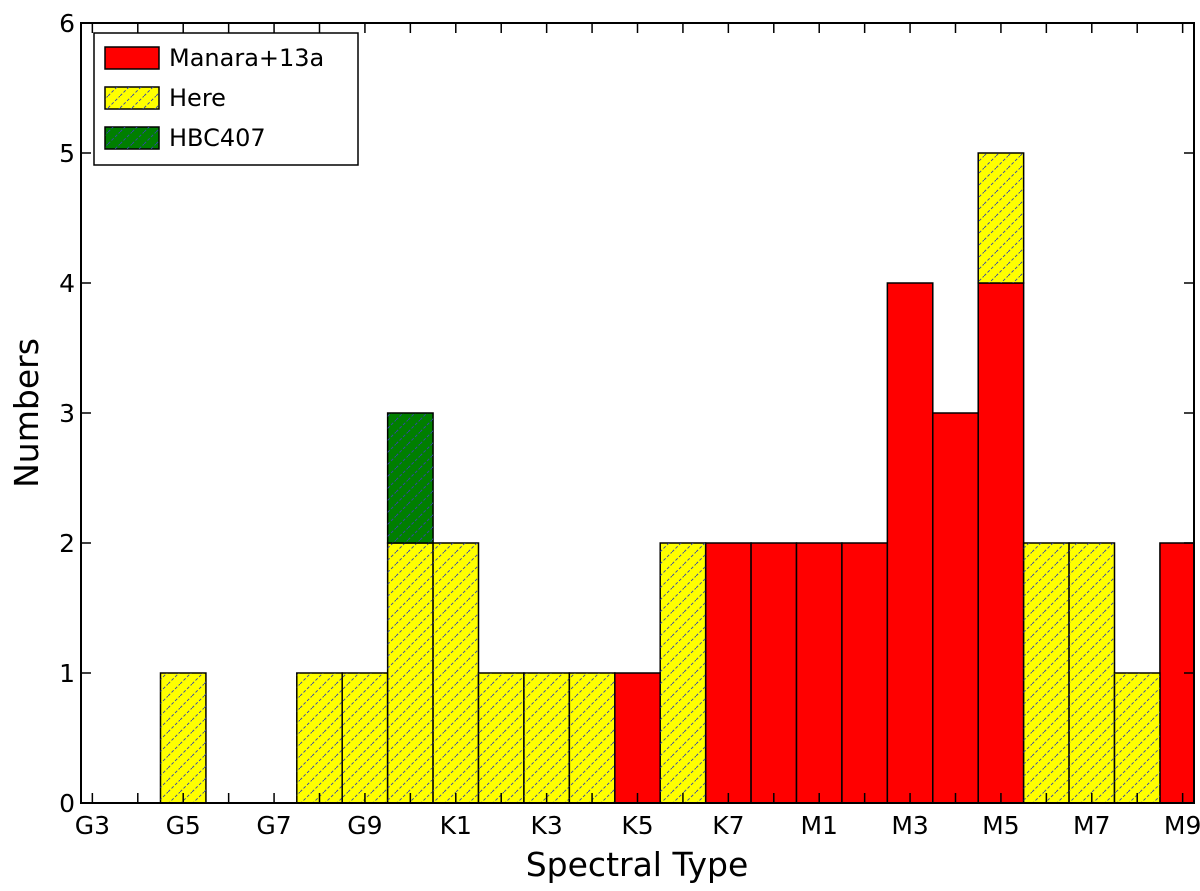  Describe the element at coordinates (1001, 218) in the screenshot. I see `bar-hatch-here-M5` at that location.